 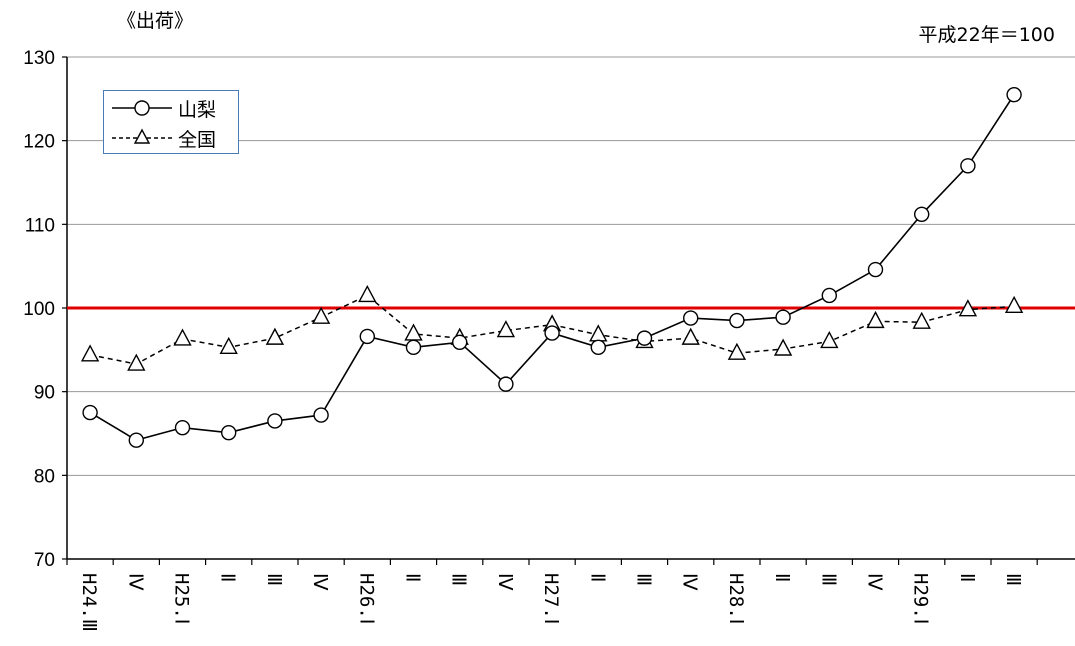 I want to click on legend-triangle-dashed-line-icon, so click(x=142, y=136).